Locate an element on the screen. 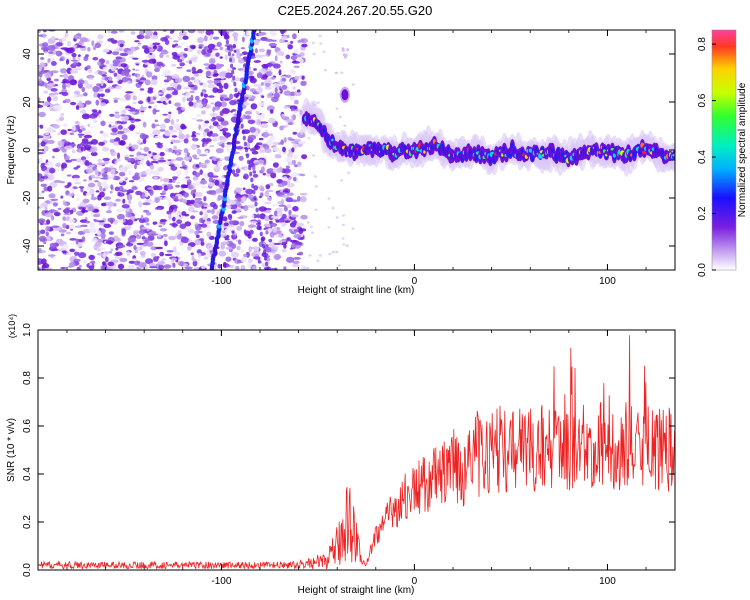  y-tick-label: 40 is located at coordinates (27, 54).